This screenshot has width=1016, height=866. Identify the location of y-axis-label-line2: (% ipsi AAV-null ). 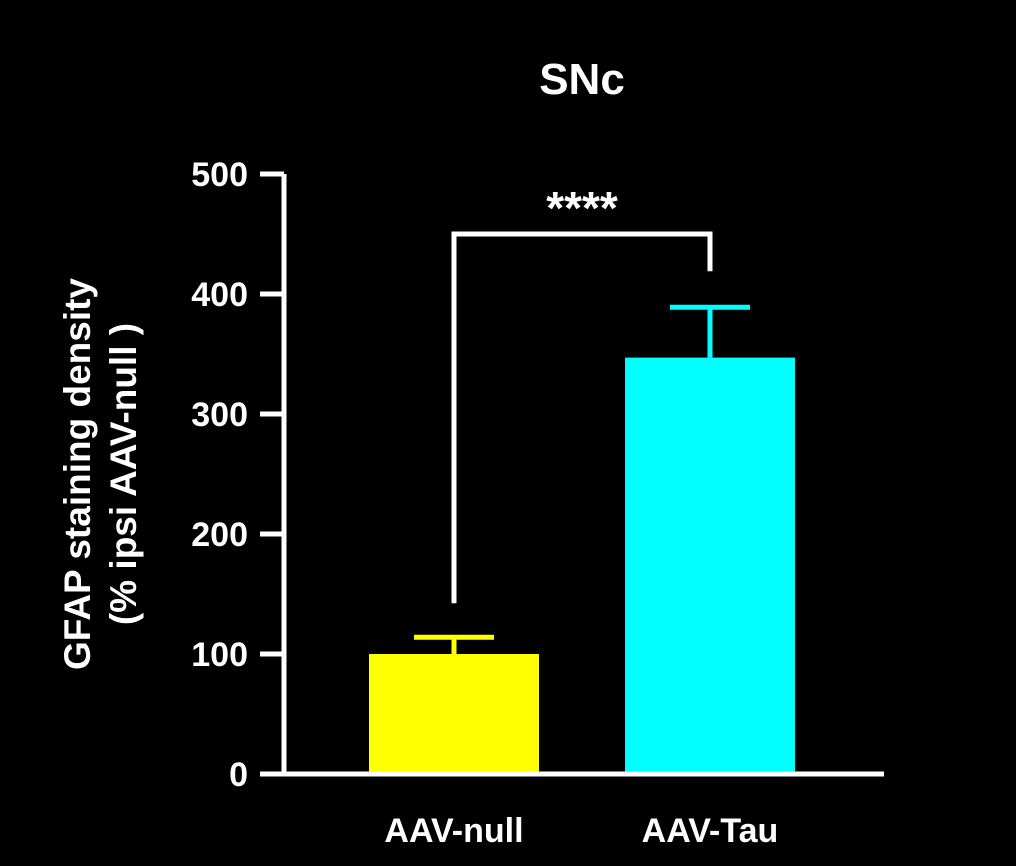
(123, 474).